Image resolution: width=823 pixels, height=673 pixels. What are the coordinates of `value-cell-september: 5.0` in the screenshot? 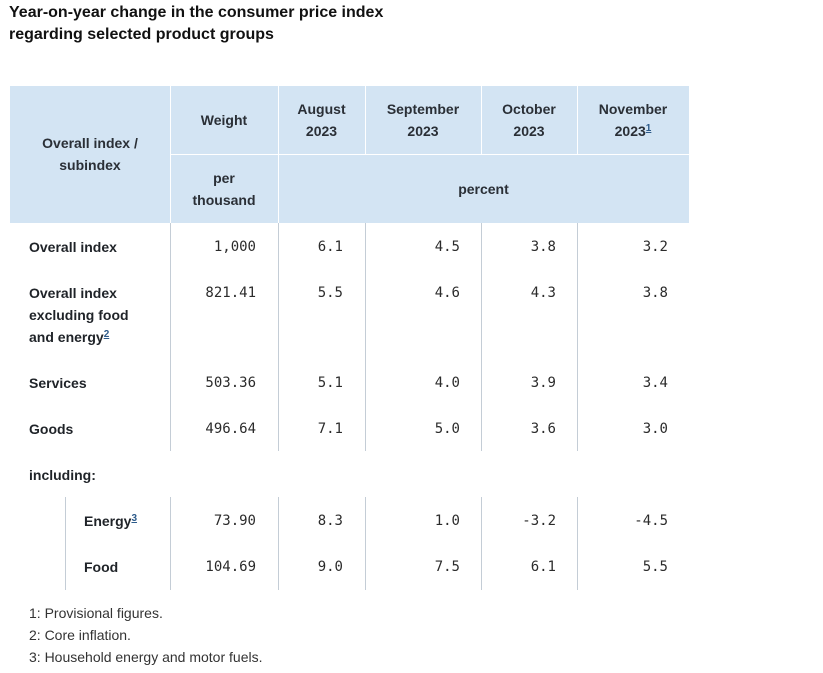 It's located at (447, 429).